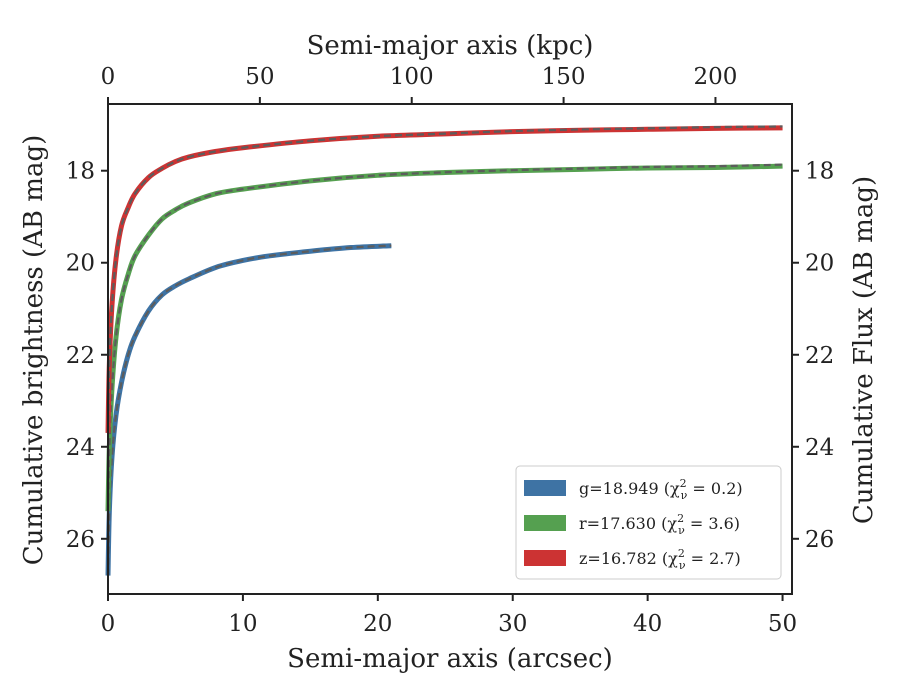  What do you see at coordinates (412, 77) in the screenshot?
I see `top-tick-label: 100` at bounding box center [412, 77].